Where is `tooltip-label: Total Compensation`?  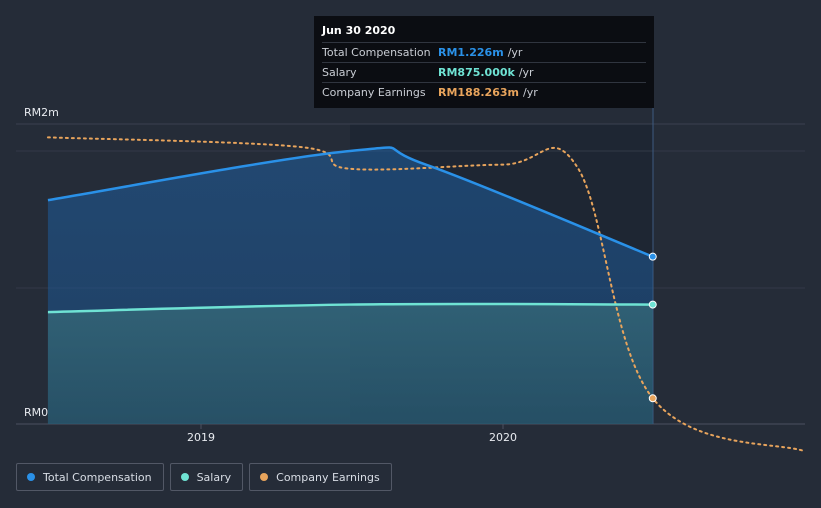
tooltip-label: Total Compensation is located at coordinates (376, 52).